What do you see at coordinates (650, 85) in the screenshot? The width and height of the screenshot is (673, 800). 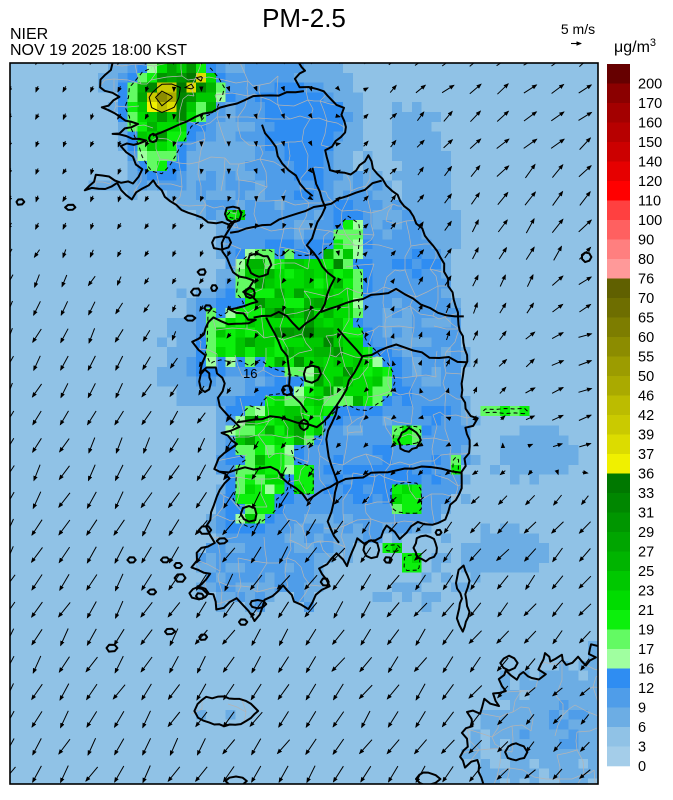 I see `svg-text: 200` at bounding box center [650, 85].